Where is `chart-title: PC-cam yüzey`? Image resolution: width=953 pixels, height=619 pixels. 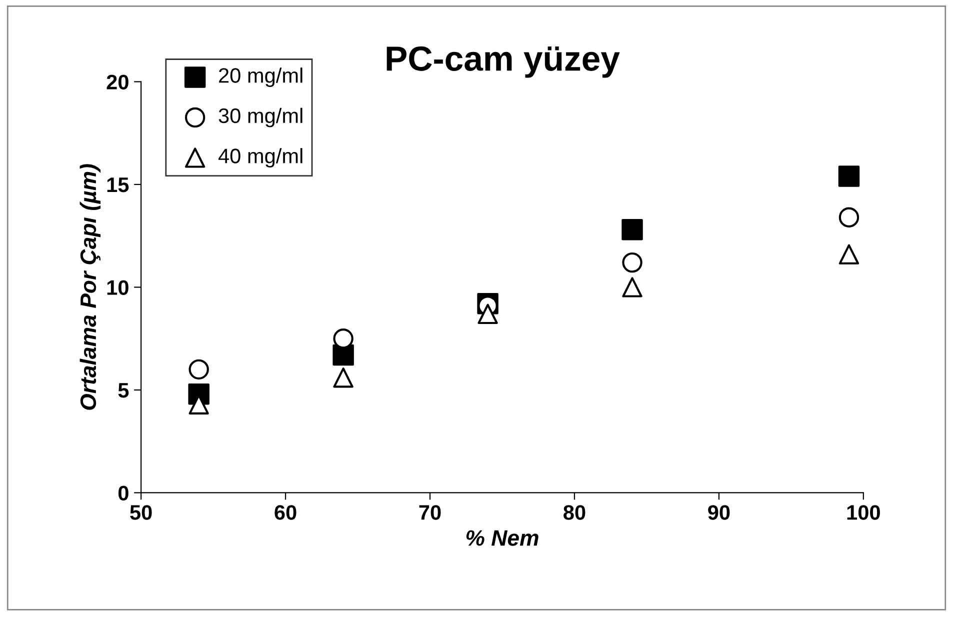 chart-title: PC-cam yüzey is located at coordinates (503, 62).